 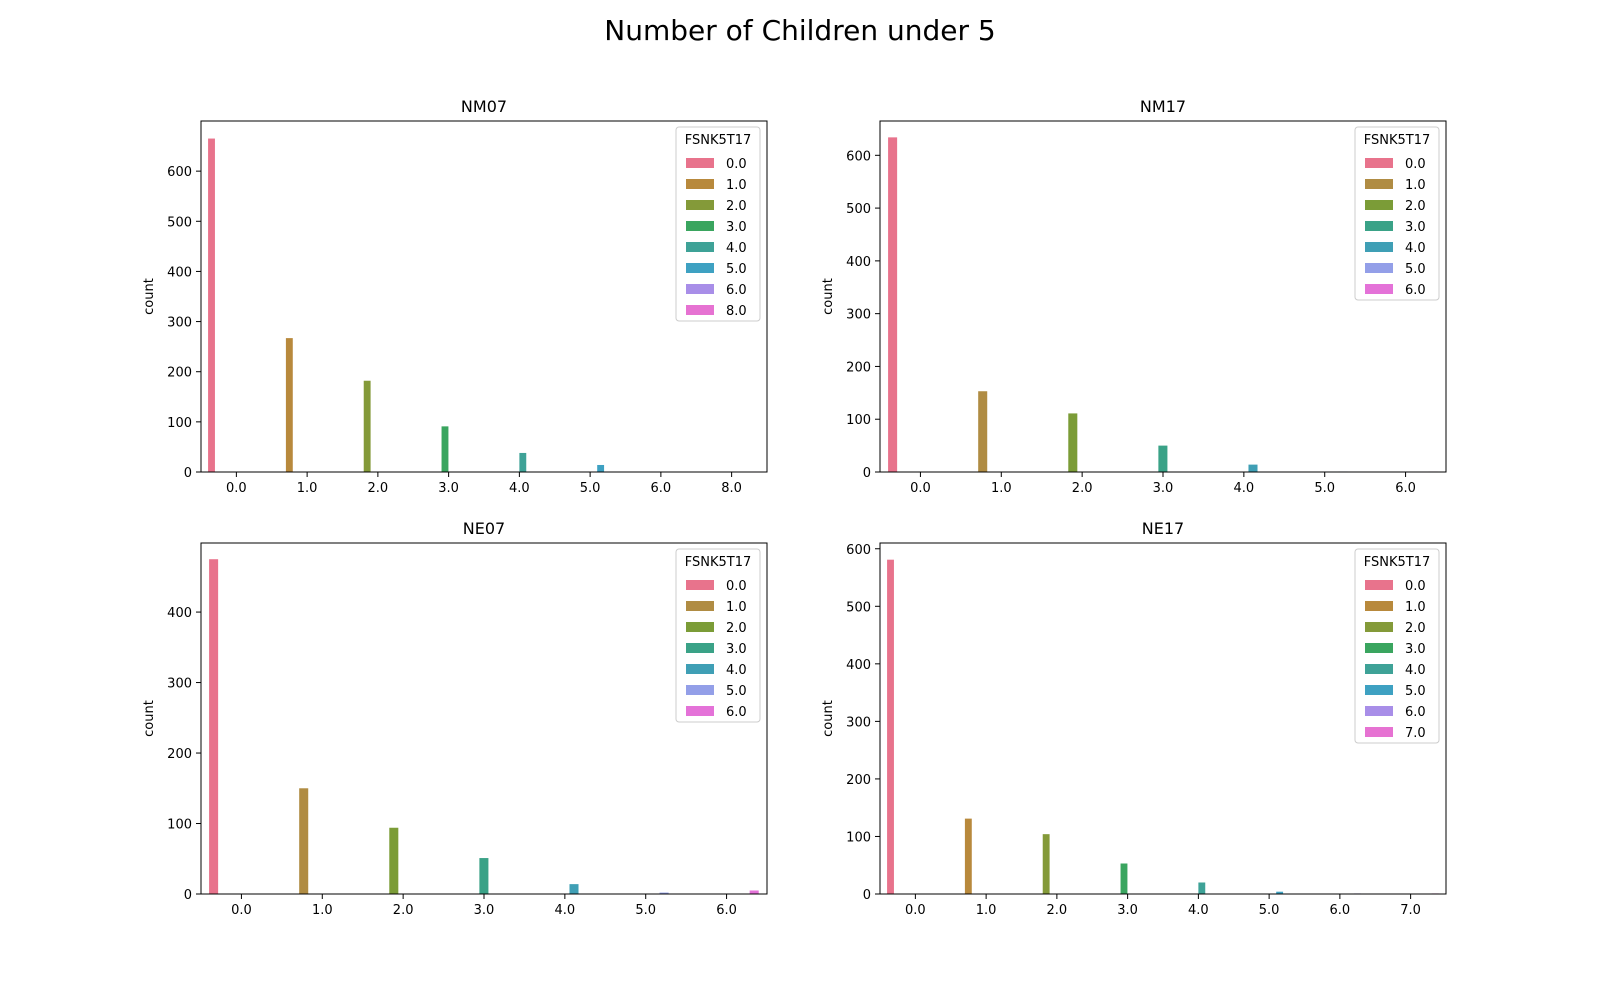 What do you see at coordinates (731, 488) in the screenshot?
I see `x-tick-label: 8.0` at bounding box center [731, 488].